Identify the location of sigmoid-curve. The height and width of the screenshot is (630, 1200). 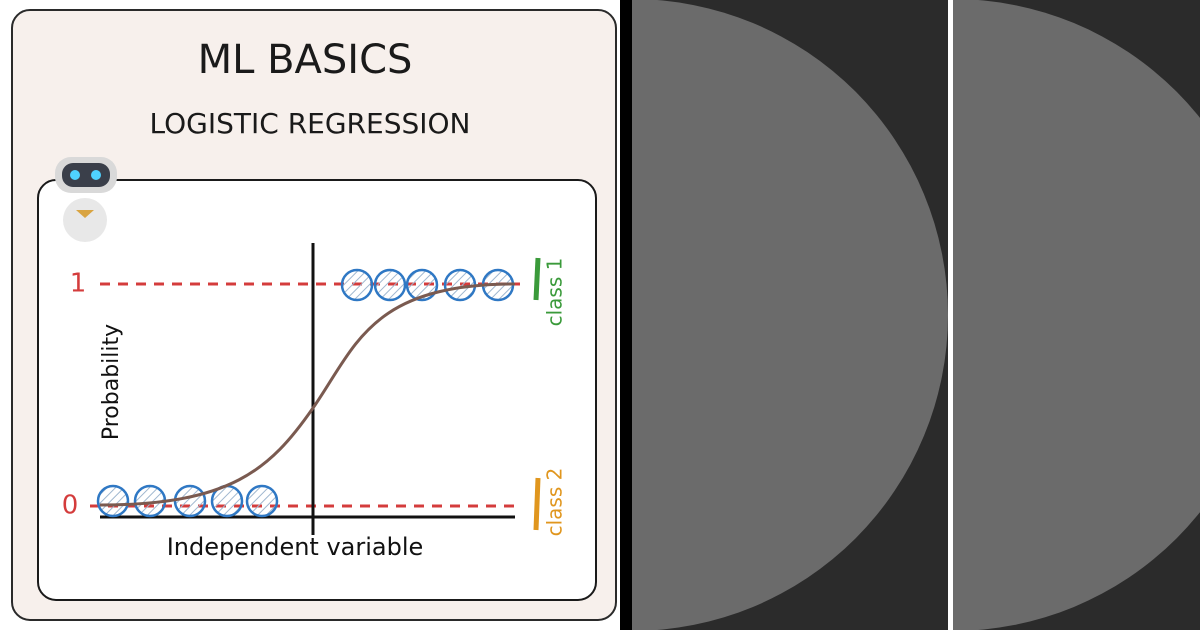
(307, 394).